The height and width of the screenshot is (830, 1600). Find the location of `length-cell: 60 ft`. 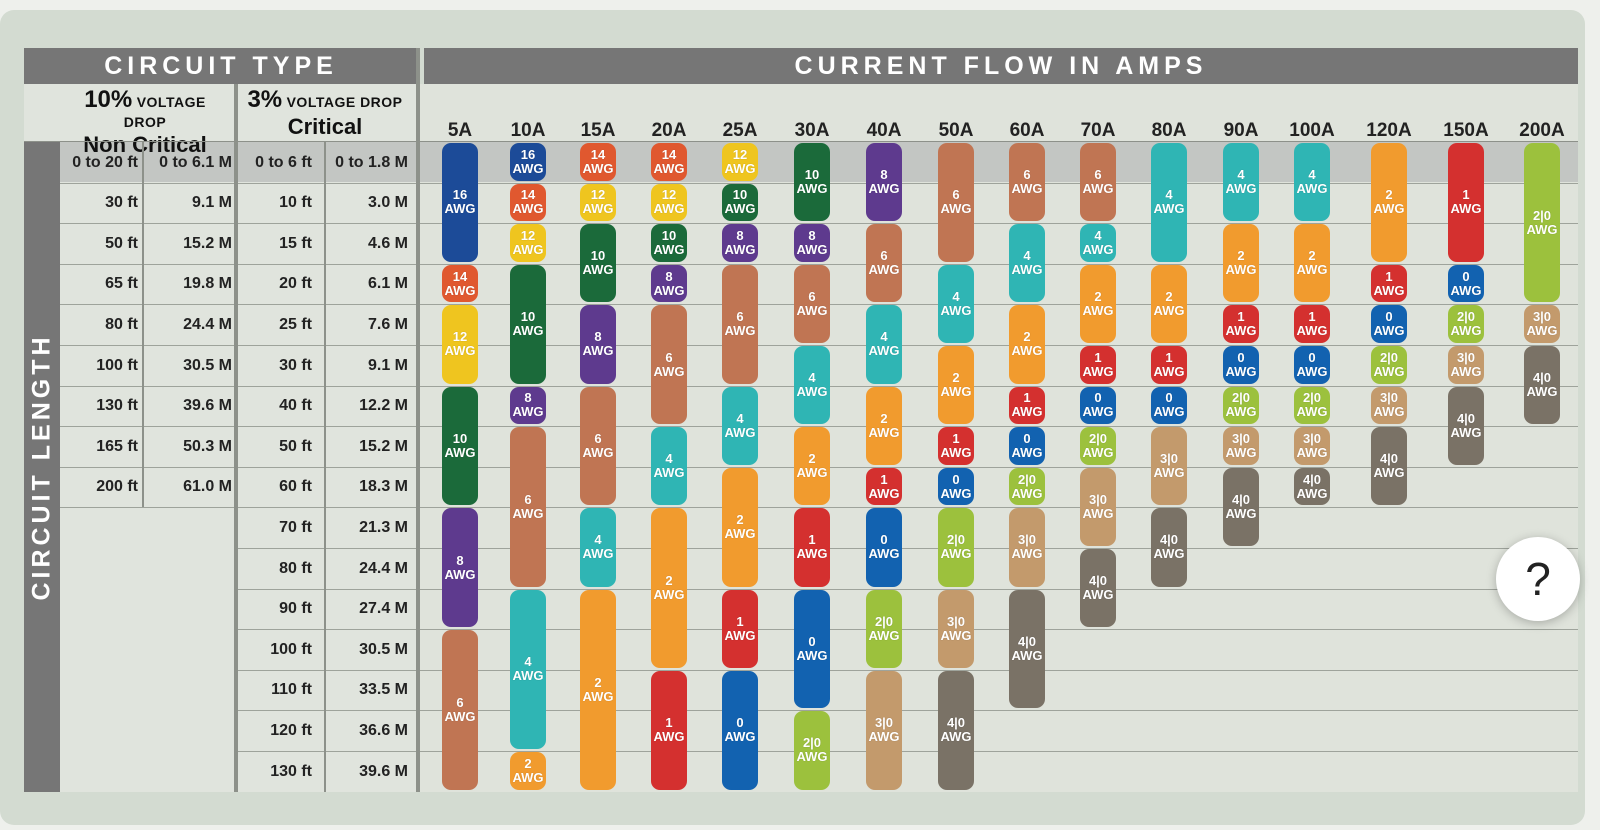

length-cell: 60 ft is located at coordinates (295, 487).